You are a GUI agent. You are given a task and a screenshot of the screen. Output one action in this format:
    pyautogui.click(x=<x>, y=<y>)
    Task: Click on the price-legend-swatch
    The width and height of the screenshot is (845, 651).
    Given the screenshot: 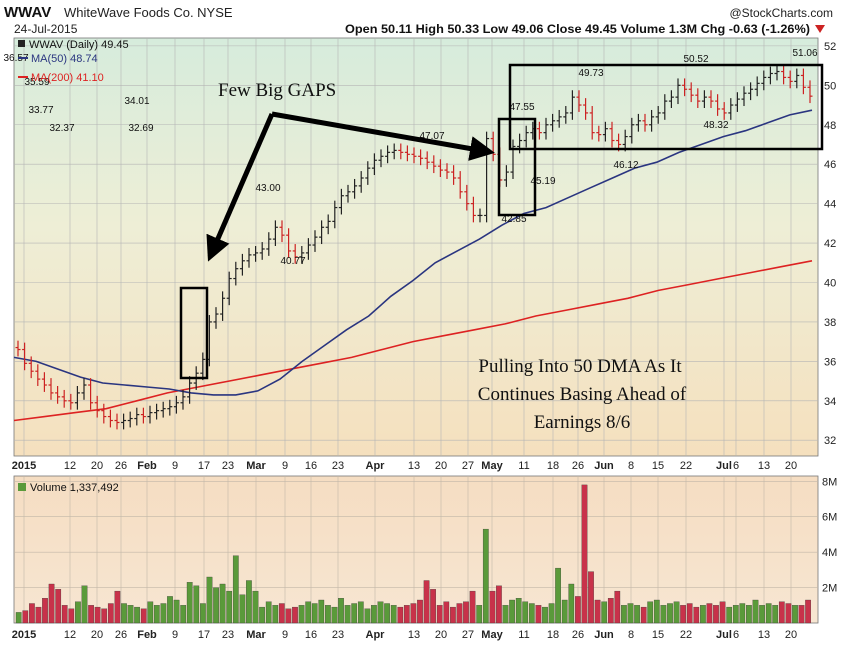 What is the action you would take?
    pyautogui.click(x=21, y=43)
    